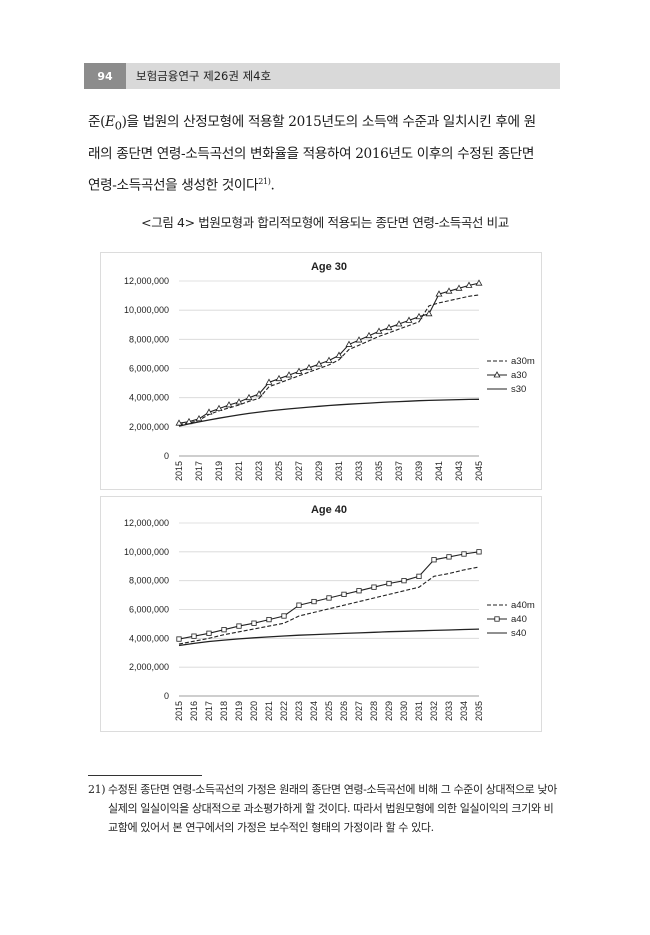 Image resolution: width=650 pixels, height=935 pixels. Describe the element at coordinates (329, 412) in the screenshot. I see `series-line-s30` at that location.